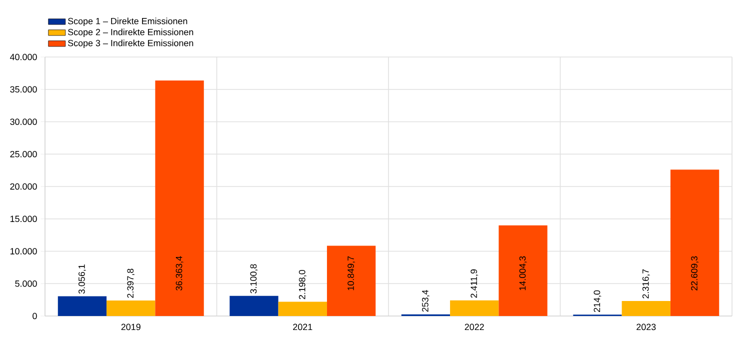 The height and width of the screenshot is (341, 744). Describe the element at coordinates (474, 327) in the screenshot. I see `x-tick-label: 2022` at that location.